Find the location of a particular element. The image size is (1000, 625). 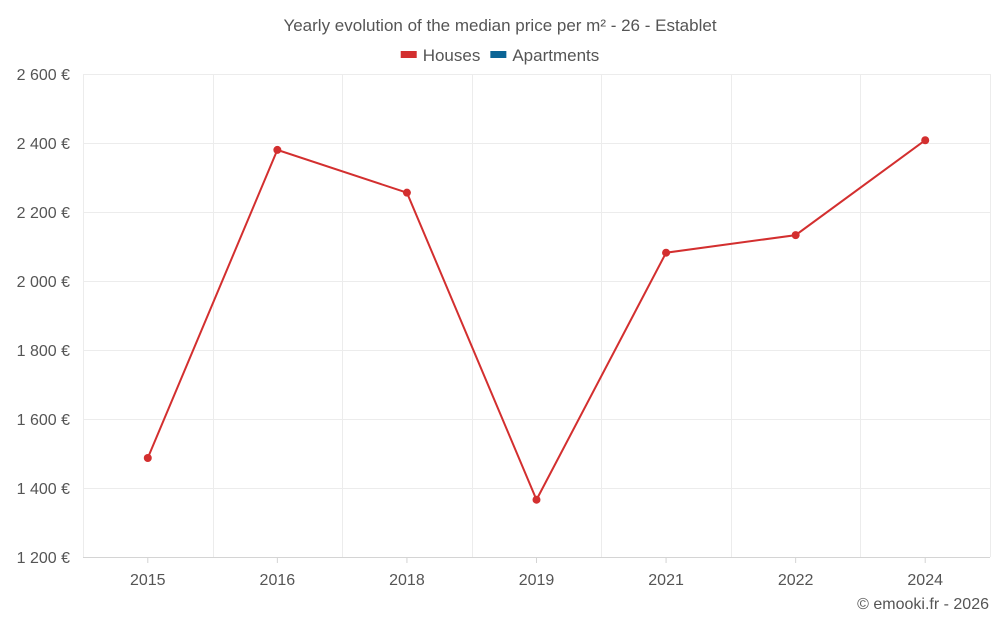

y-tick-label: 1 400 € is located at coordinates (43, 489).